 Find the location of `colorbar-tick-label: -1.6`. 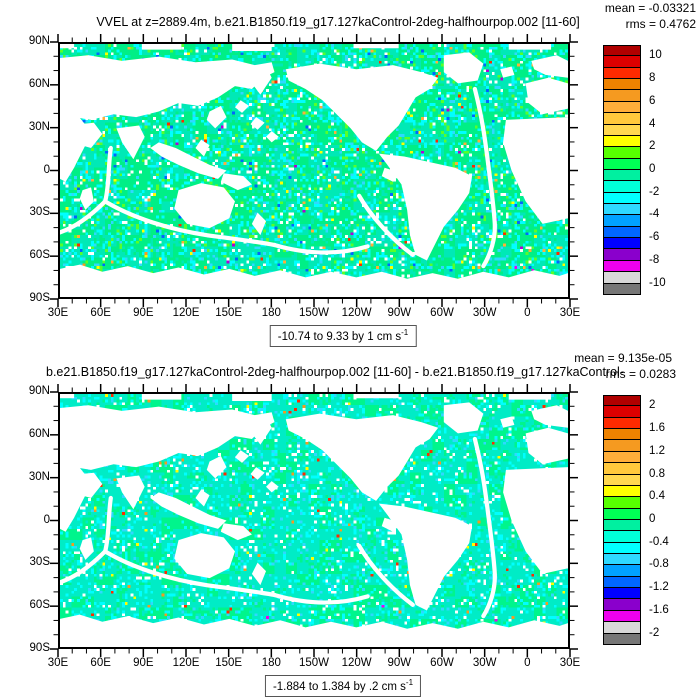

colorbar-tick-label: -1.6 is located at coordinates (659, 609).